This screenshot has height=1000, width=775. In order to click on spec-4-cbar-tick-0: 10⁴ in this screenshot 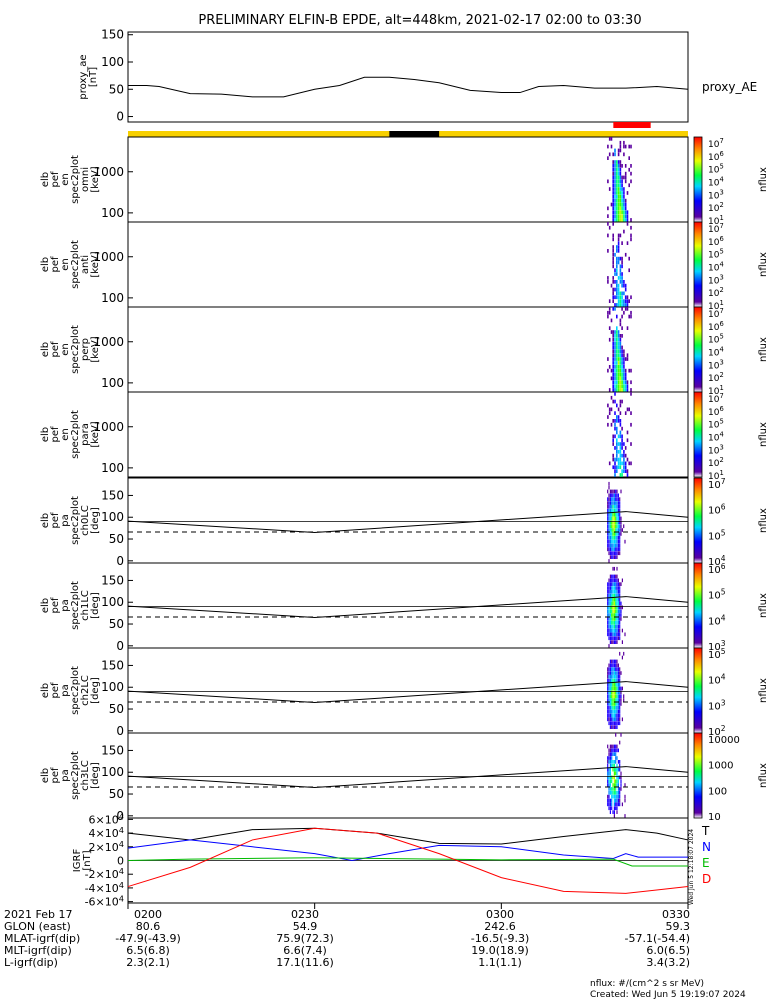, I will do `click(717, 561)`.